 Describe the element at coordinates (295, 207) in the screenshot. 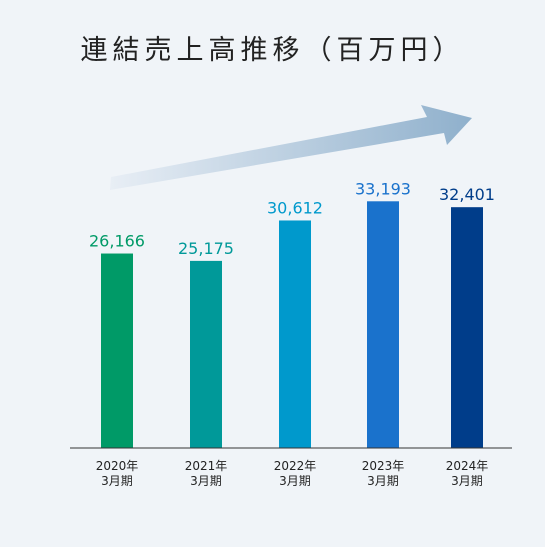

I see `value-label-2: 30,612` at that location.